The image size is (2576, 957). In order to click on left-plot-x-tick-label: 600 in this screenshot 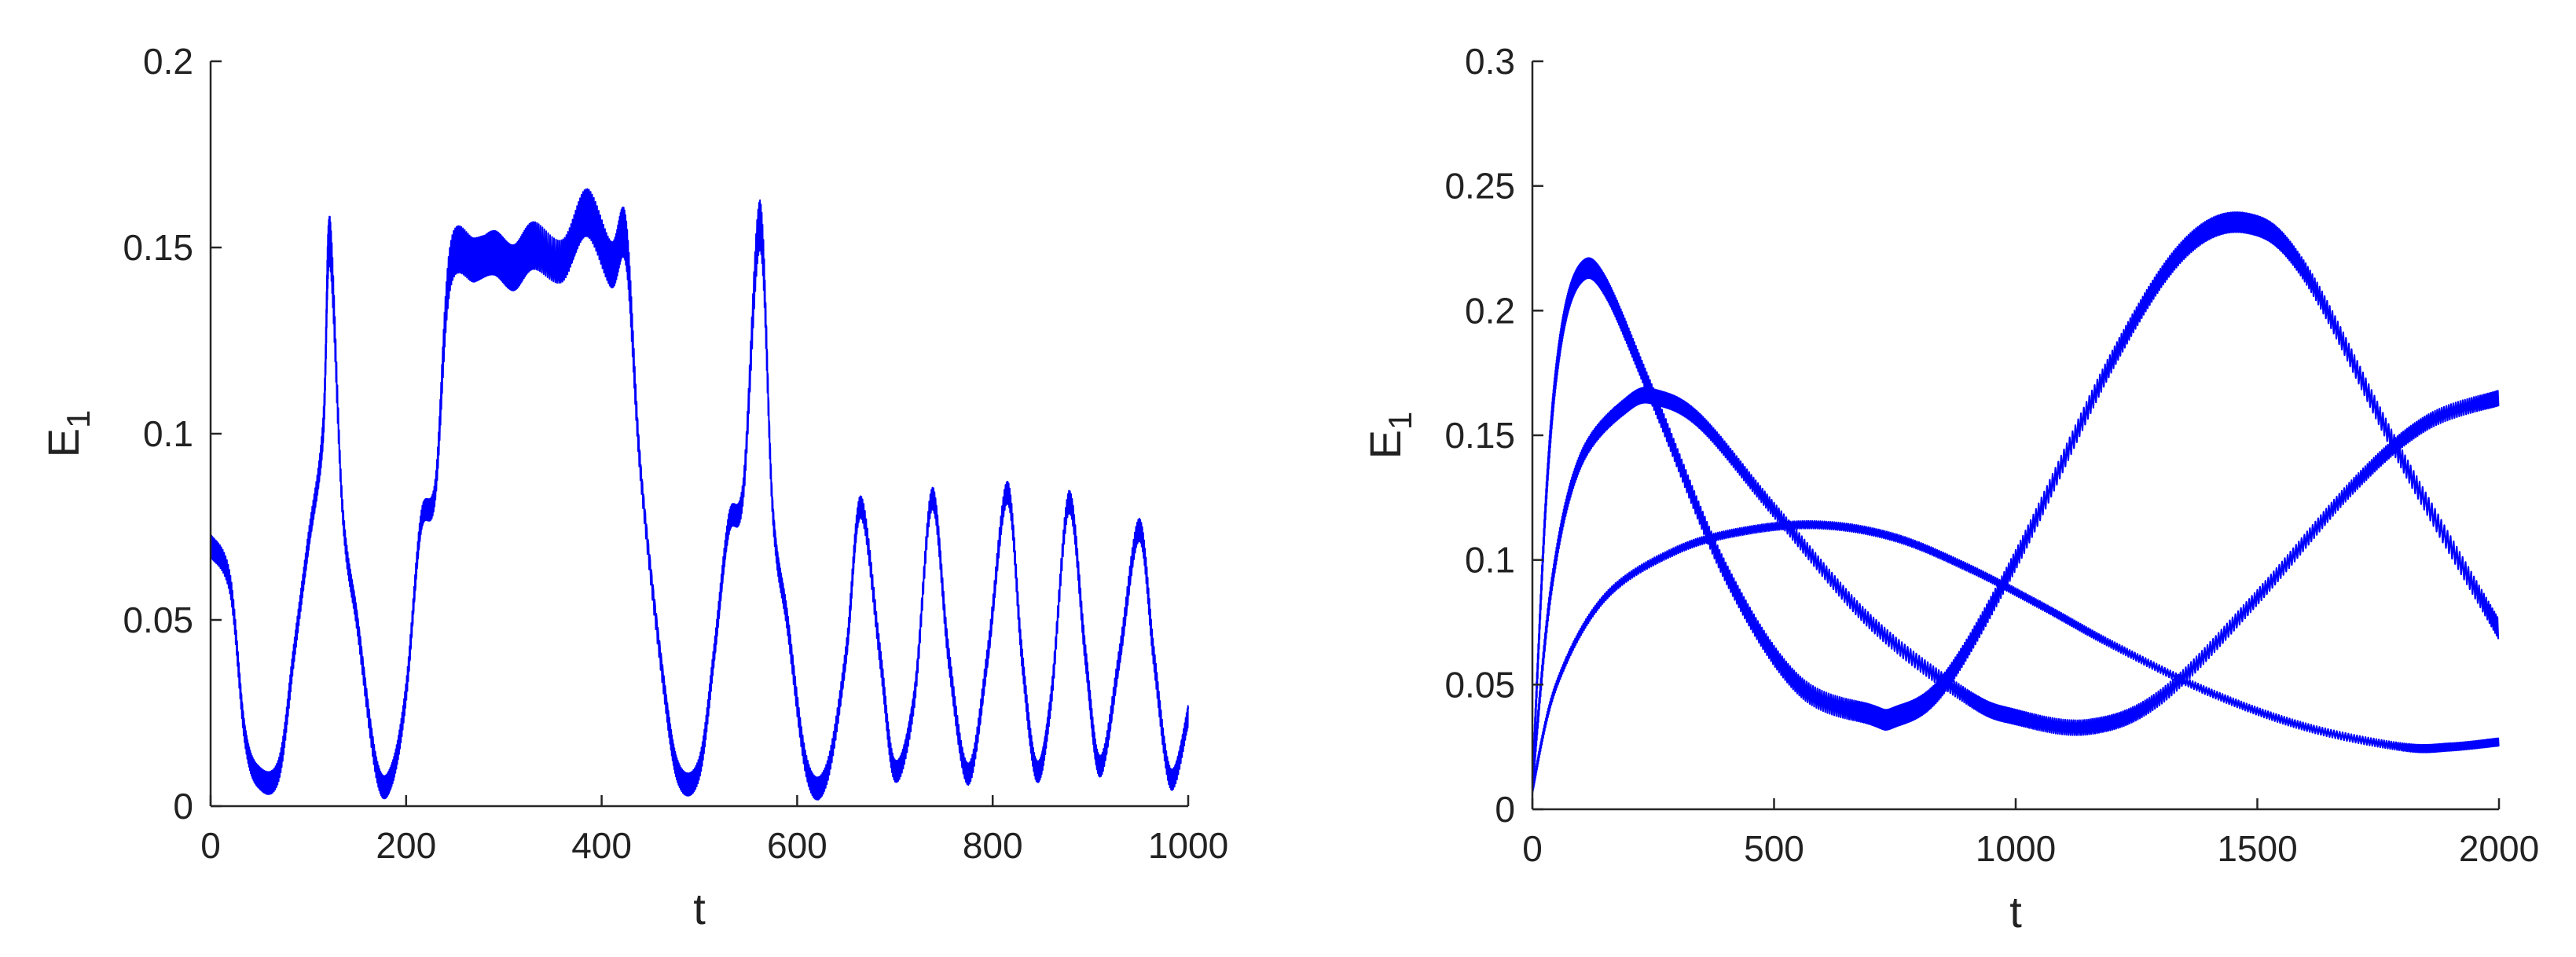, I will do `click(797, 845)`.